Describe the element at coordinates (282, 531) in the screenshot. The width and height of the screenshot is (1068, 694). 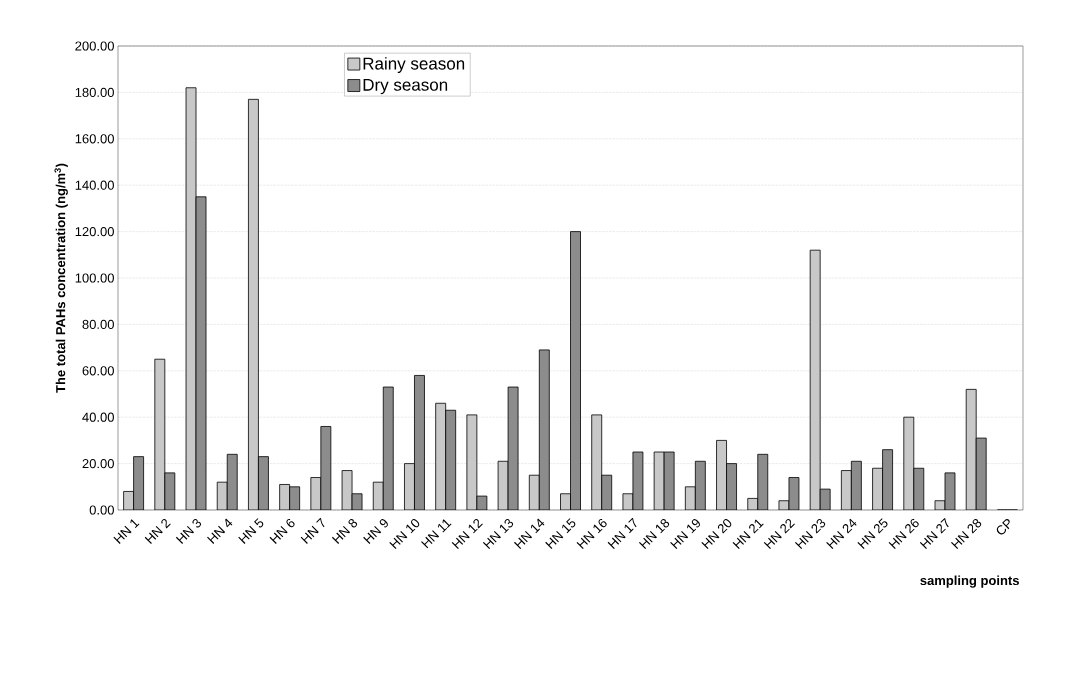
I see `x-tick-label: HN 6` at that location.